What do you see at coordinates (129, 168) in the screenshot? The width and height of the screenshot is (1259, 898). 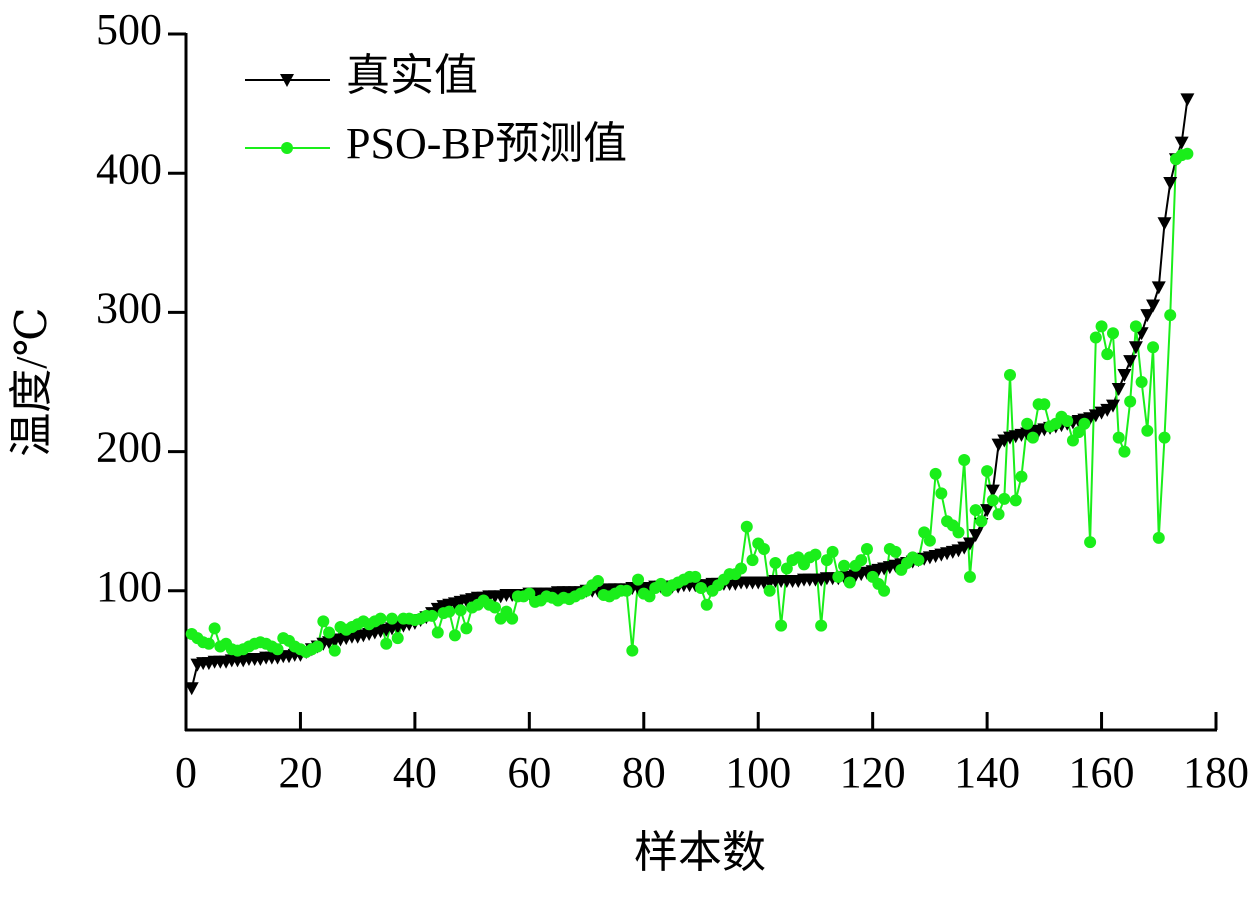 I see `y-tick-label: 400` at bounding box center [129, 168].